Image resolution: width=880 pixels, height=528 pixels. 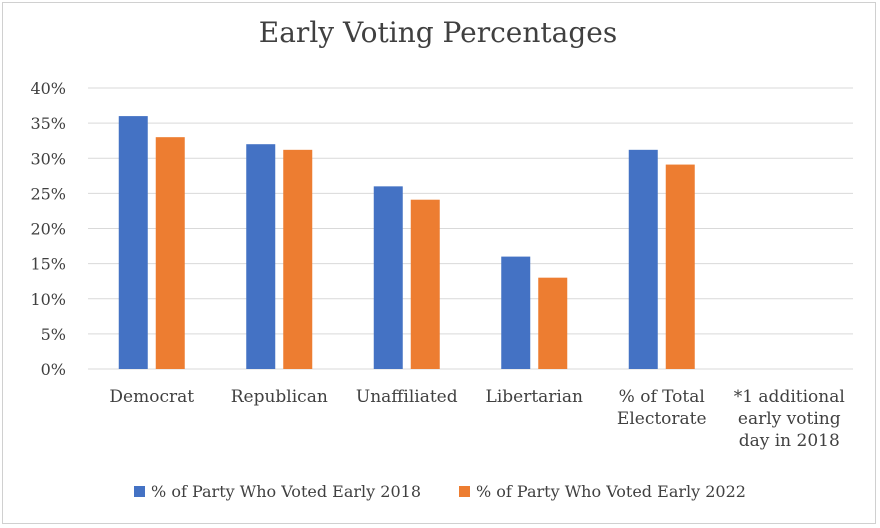 What do you see at coordinates (438, 32) in the screenshot?
I see `chart-title: Early Voting Percentages` at bounding box center [438, 32].